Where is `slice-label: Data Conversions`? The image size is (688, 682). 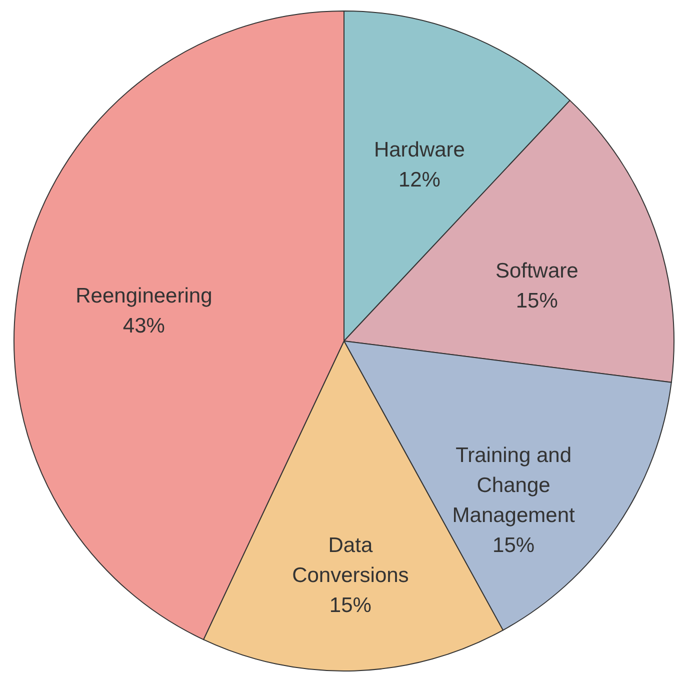
slice-label: Data Conversions is located at coordinates (350, 560).